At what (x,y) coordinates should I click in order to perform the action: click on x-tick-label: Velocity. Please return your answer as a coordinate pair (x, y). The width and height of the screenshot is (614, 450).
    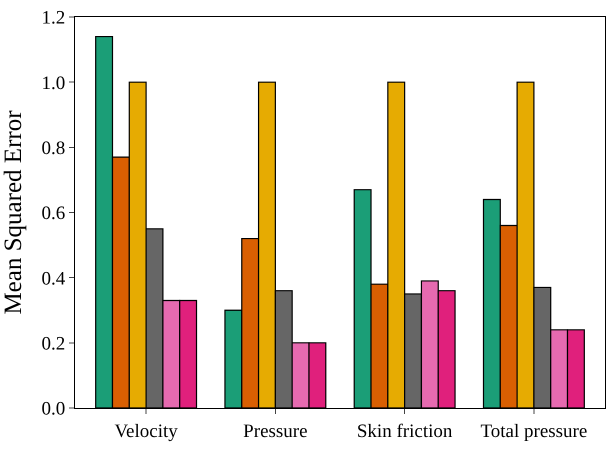
    Looking at the image, I should click on (146, 431).